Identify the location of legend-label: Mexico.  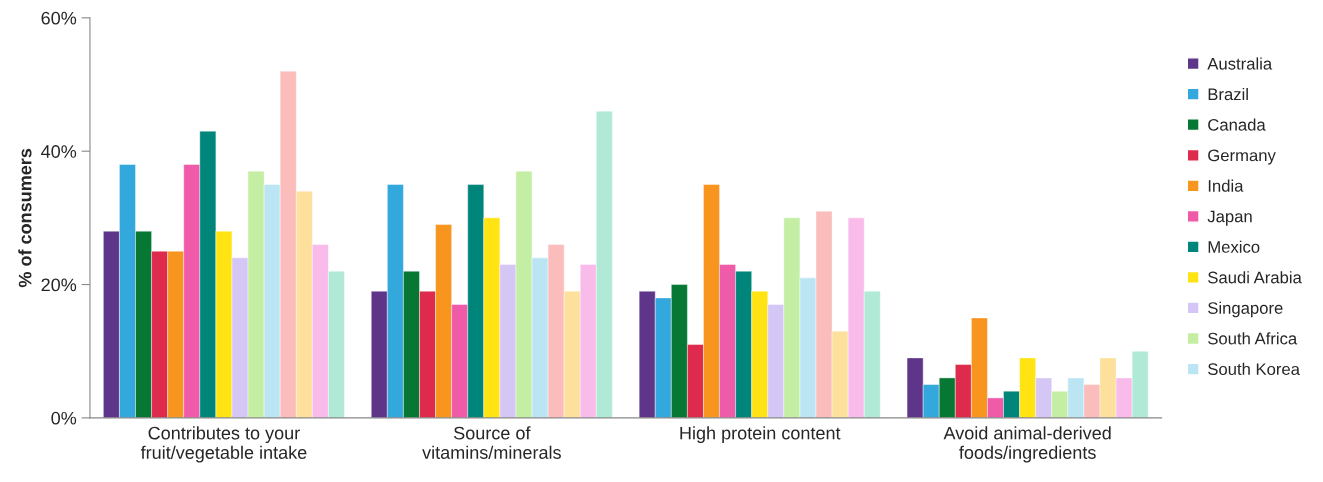
(1234, 246).